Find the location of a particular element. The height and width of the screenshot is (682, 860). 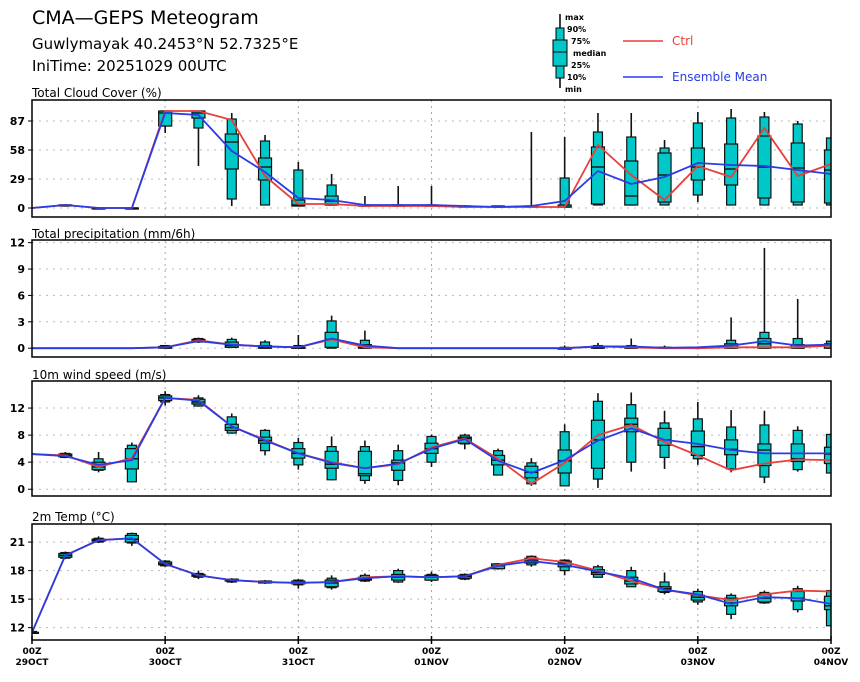

location-label: Guwlymayak 40.2453°N 52.7325°E is located at coordinates (165, 44).